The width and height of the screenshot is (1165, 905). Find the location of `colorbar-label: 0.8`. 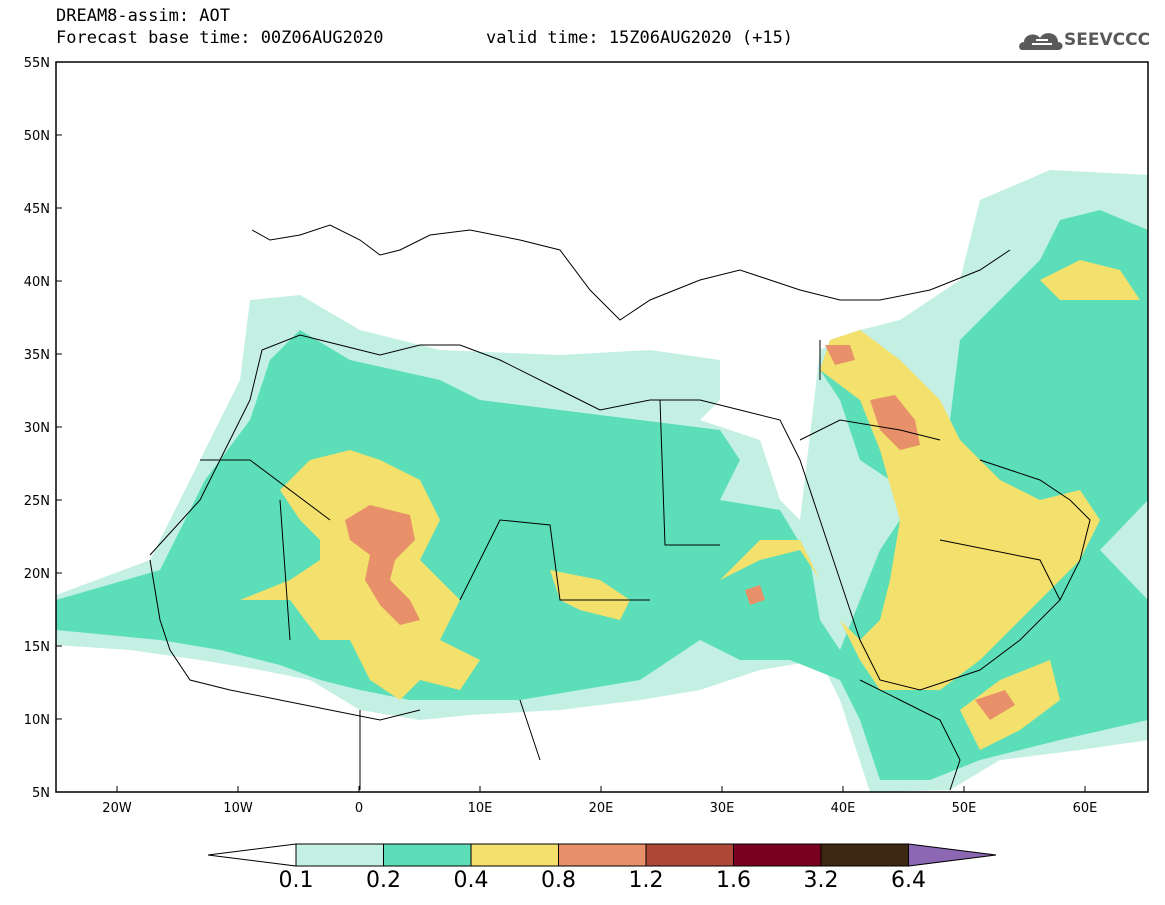

colorbar-label: 0.8 is located at coordinates (558, 880).